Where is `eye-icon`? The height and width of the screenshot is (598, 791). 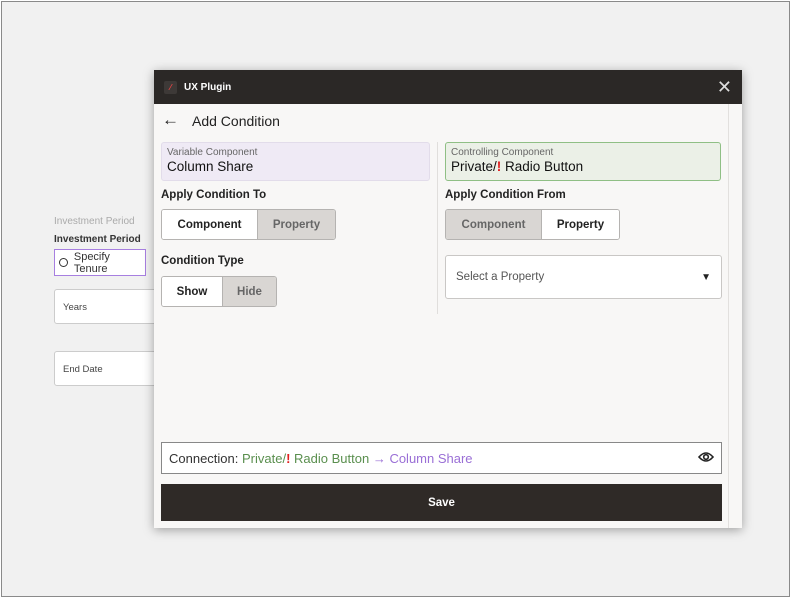 eye-icon is located at coordinates (706, 458).